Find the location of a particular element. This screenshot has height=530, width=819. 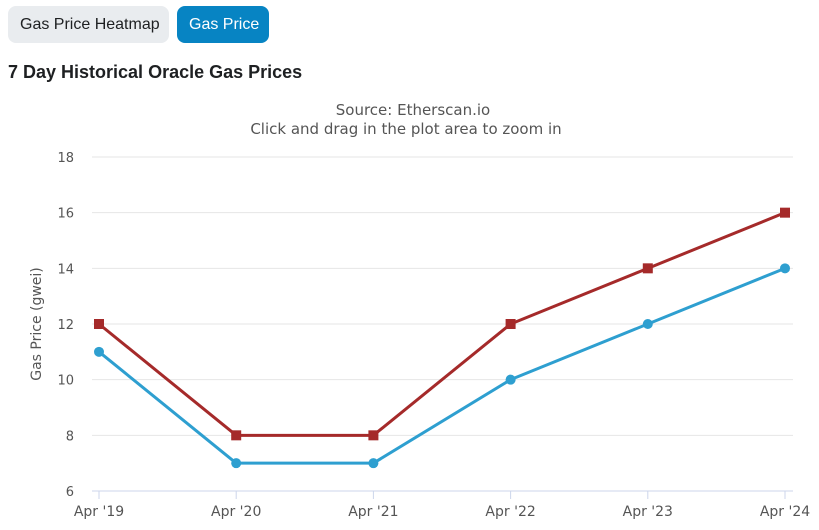

tab-gas-price: Gas Price is located at coordinates (223, 24).